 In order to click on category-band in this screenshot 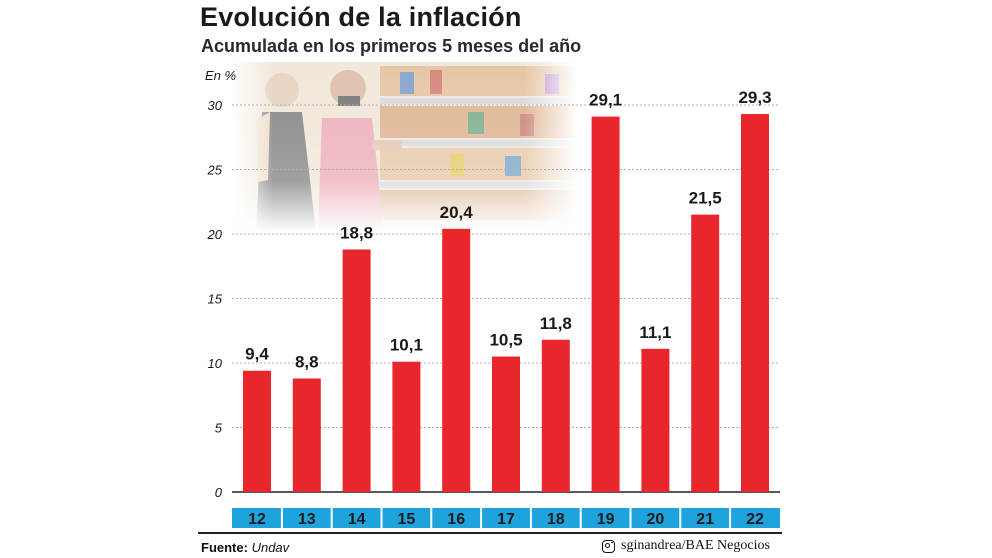, I will do `click(506, 518)`.